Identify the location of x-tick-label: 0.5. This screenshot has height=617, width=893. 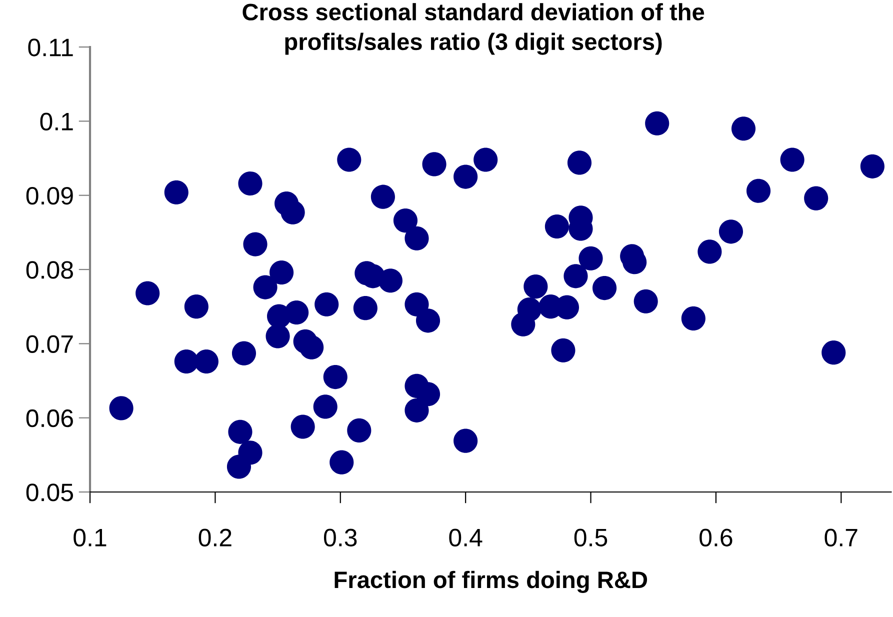
(591, 537).